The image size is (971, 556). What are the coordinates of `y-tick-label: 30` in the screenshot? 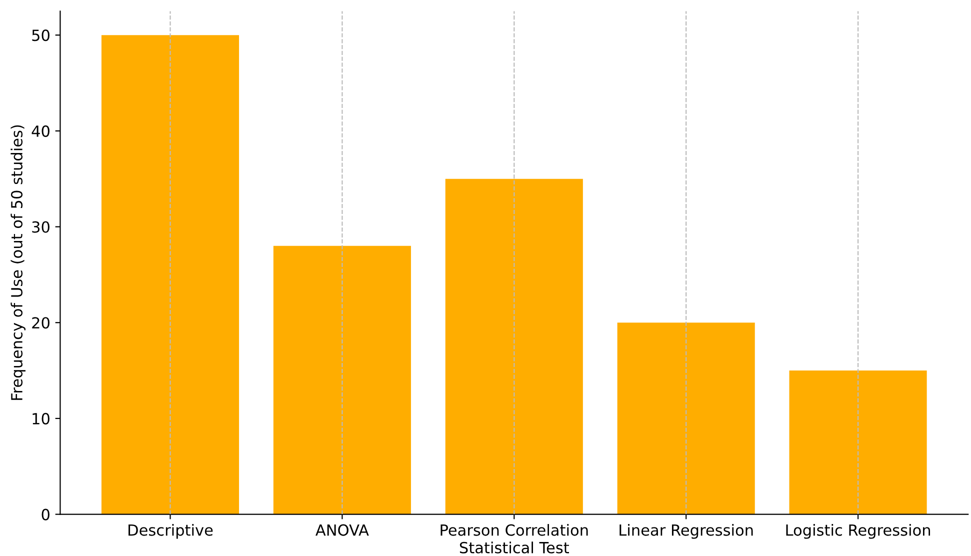 It's located at (41, 227).